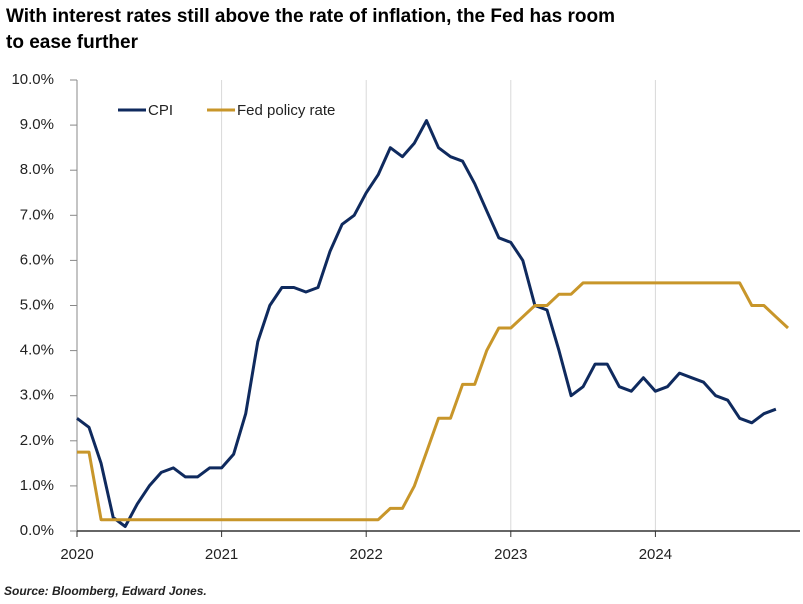 The width and height of the screenshot is (803, 604). I want to click on y-tick-label: 3.0%, so click(37, 395).